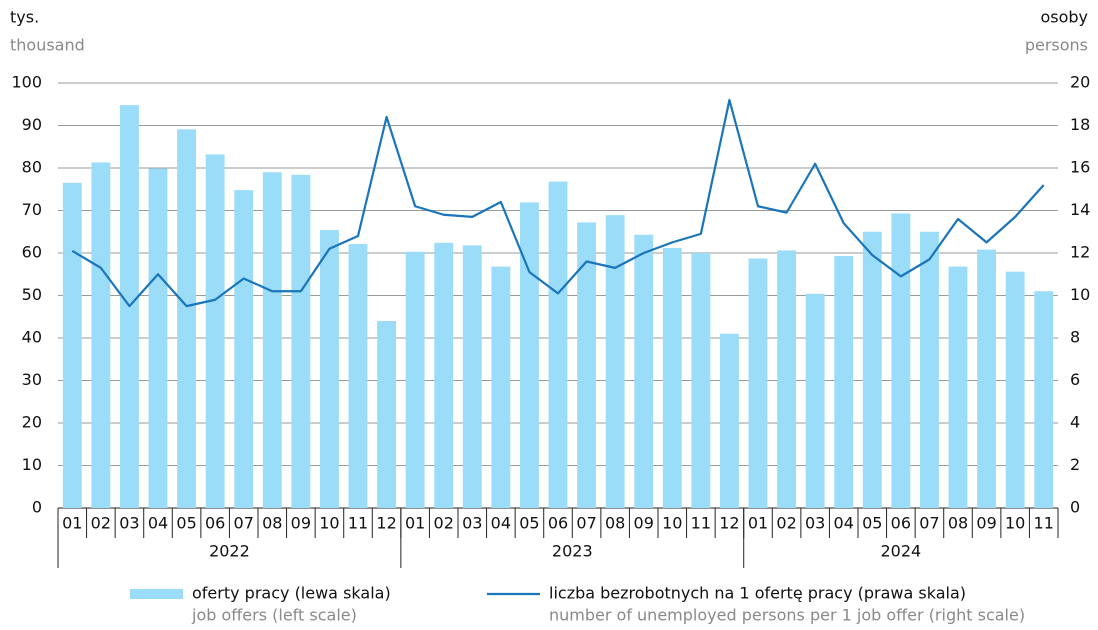 The width and height of the screenshot is (1098, 630). I want to click on y2-tick-label: 14, so click(1080, 209).